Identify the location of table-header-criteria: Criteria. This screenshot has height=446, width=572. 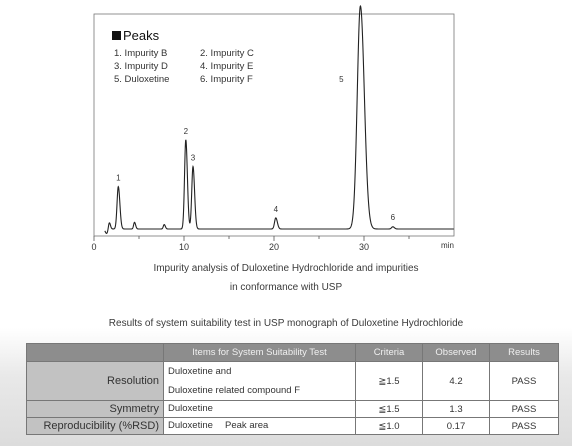
(389, 352).